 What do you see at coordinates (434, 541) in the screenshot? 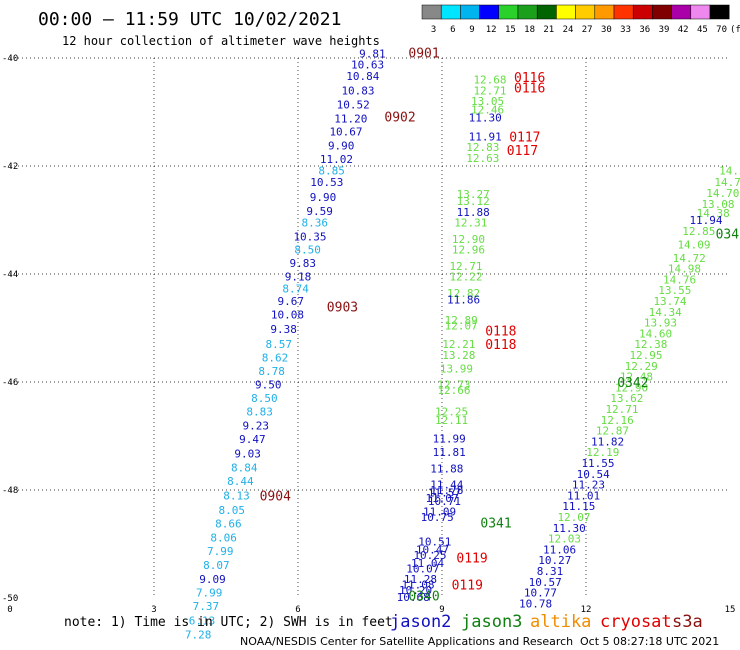
I see `swh-value-label: 10.51` at bounding box center [434, 541].